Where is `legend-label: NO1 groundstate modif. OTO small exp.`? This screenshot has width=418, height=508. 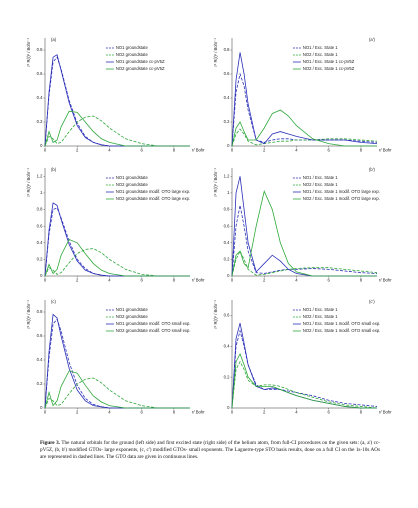
legend-label: NO1 groundstate modif. OTO small exp. is located at coordinates (153, 323).